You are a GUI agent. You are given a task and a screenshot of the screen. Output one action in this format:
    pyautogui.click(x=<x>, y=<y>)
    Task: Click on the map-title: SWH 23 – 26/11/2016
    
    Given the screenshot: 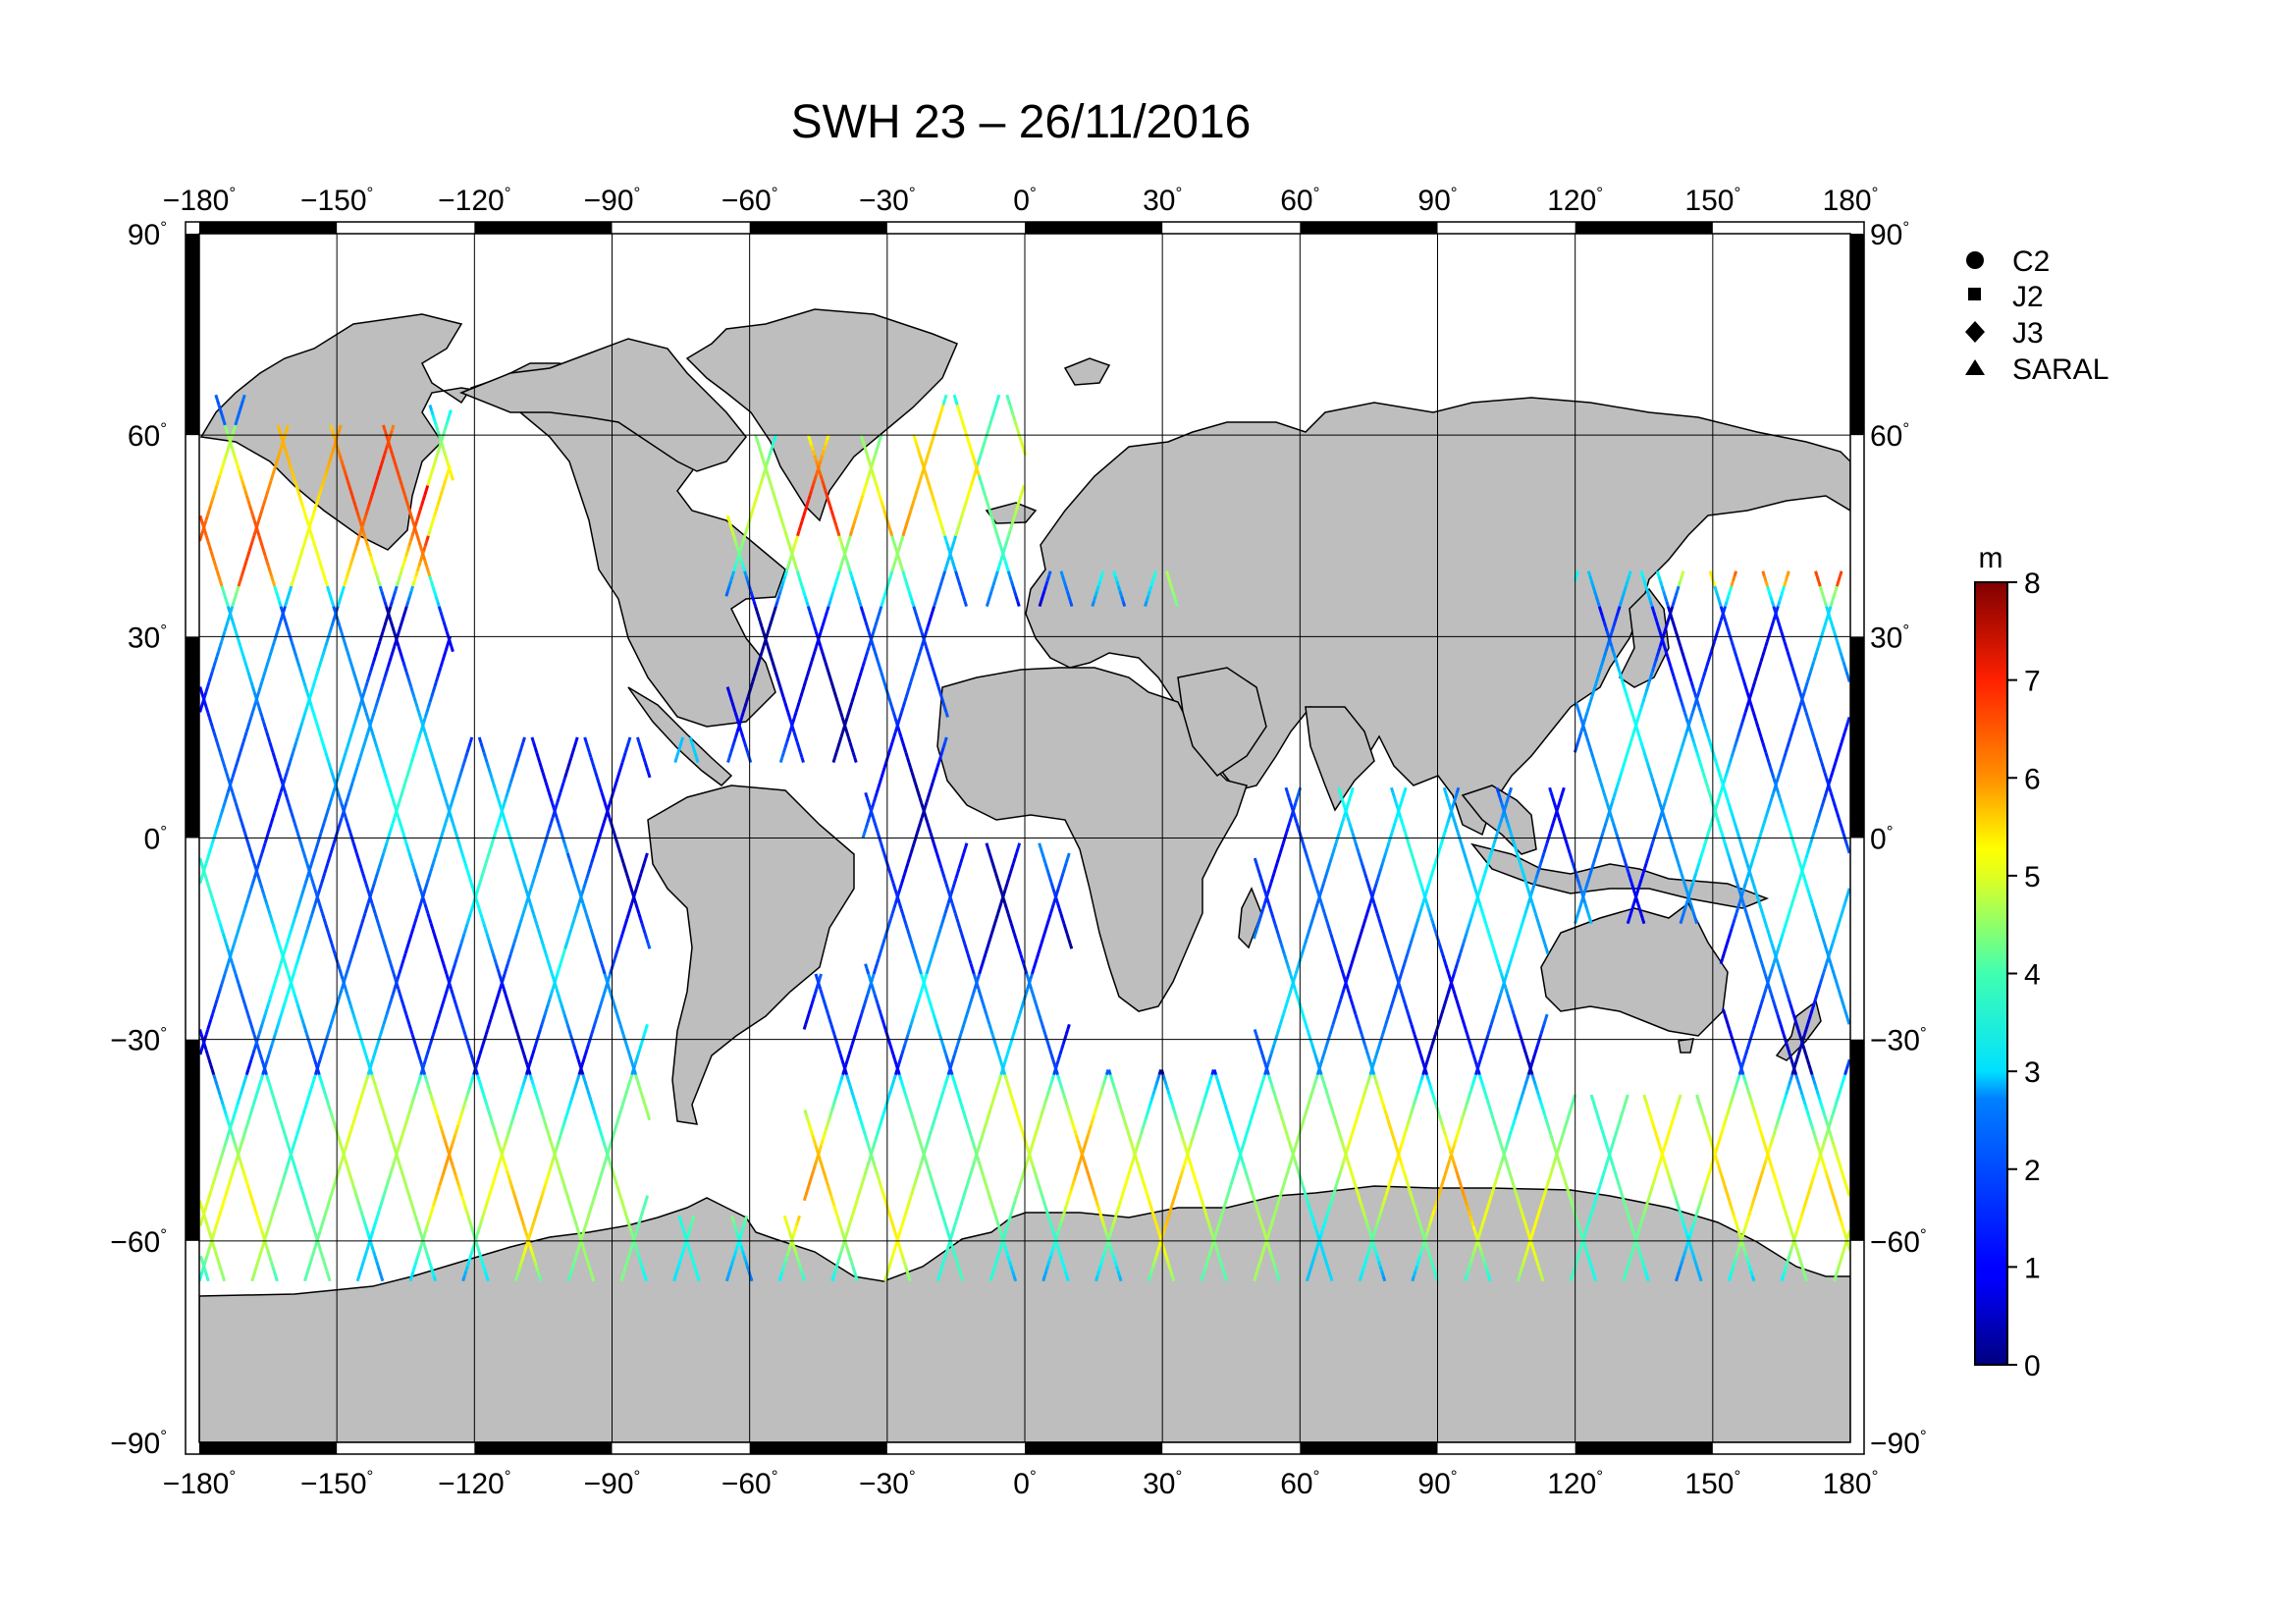 What is the action you would take?
    pyautogui.click(x=1021, y=122)
    